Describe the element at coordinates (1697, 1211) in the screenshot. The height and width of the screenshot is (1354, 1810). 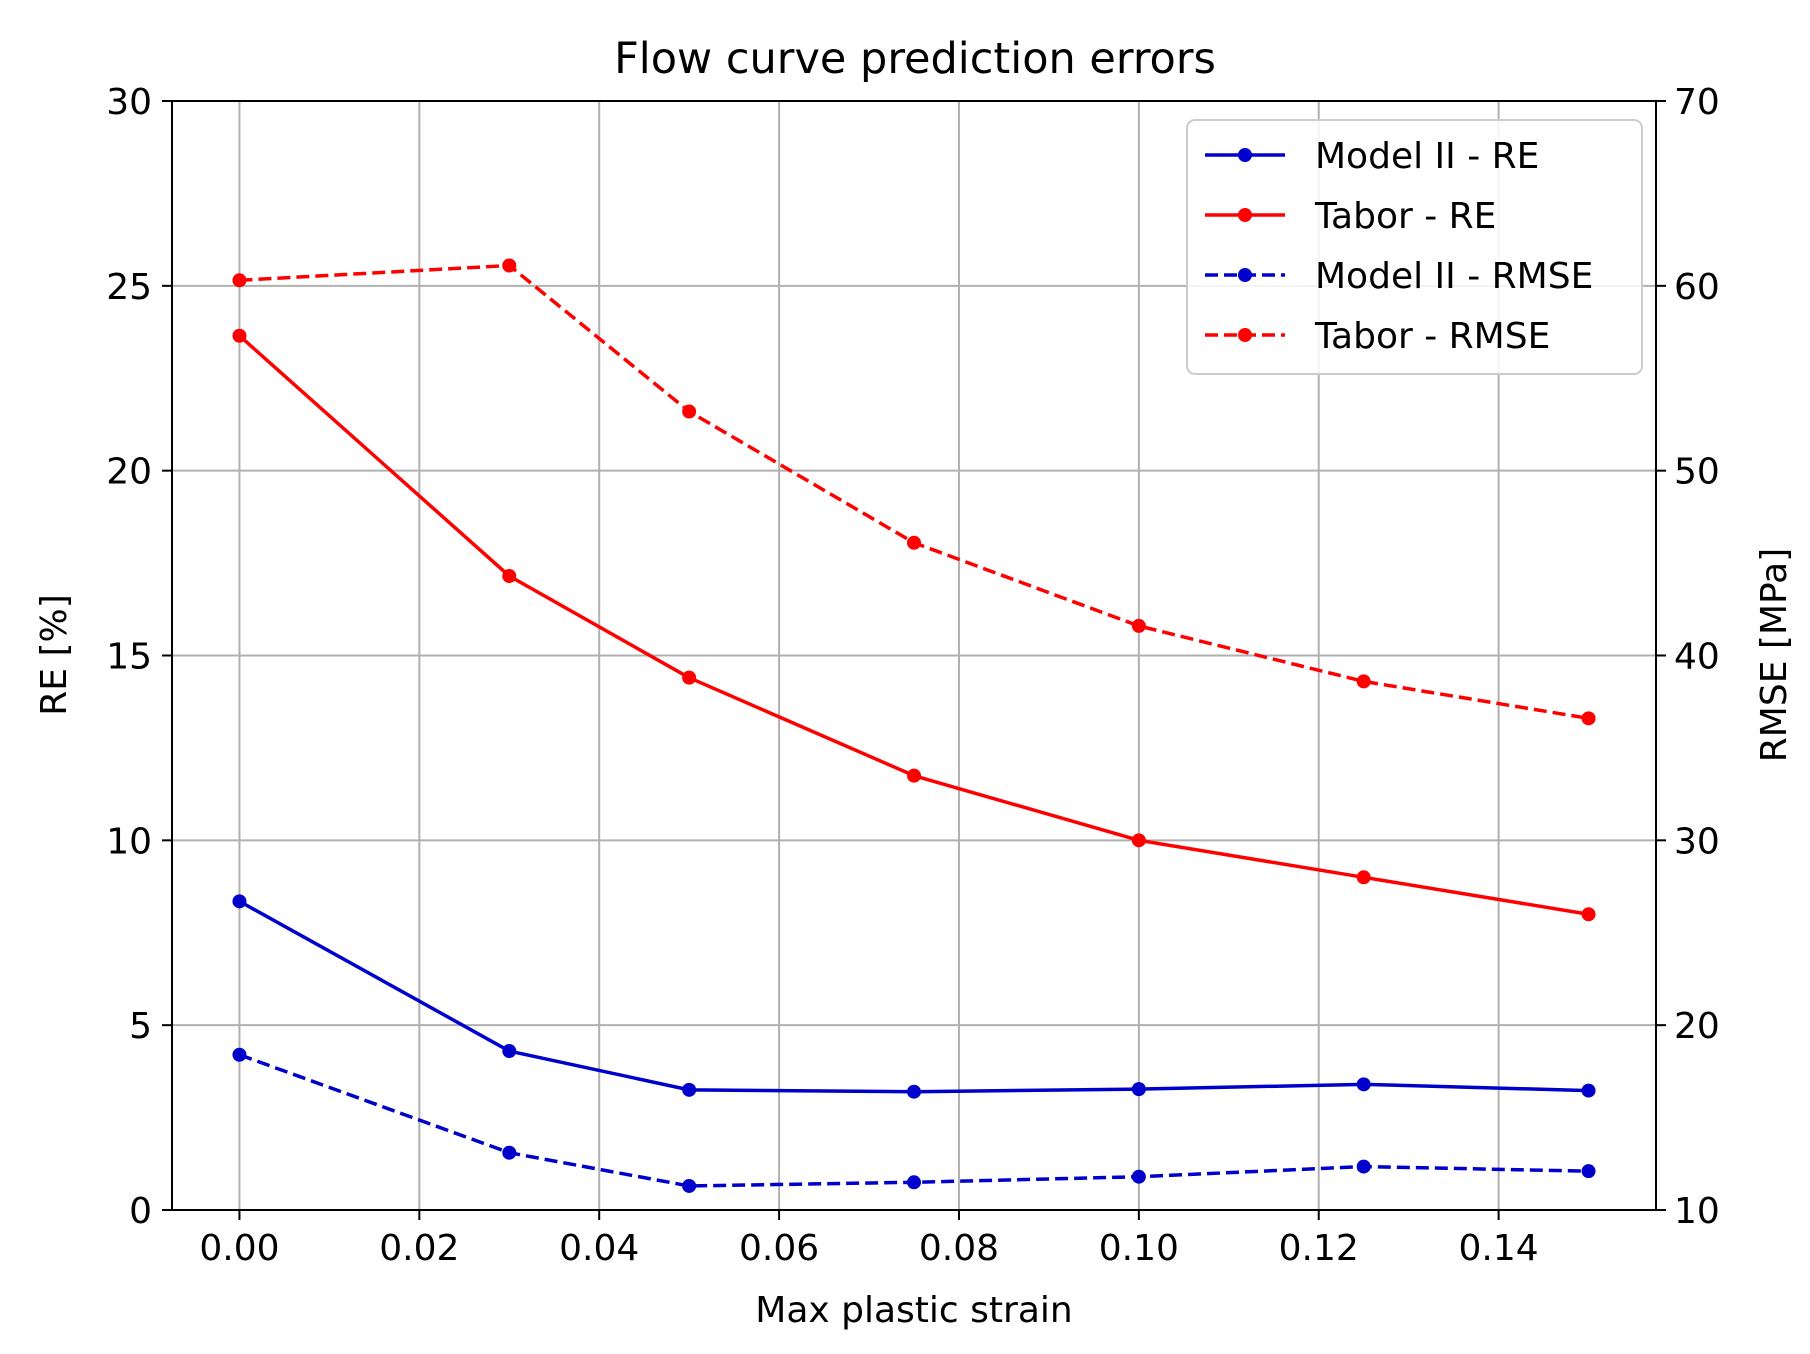
I see `y-right-tick-label: 10` at that location.